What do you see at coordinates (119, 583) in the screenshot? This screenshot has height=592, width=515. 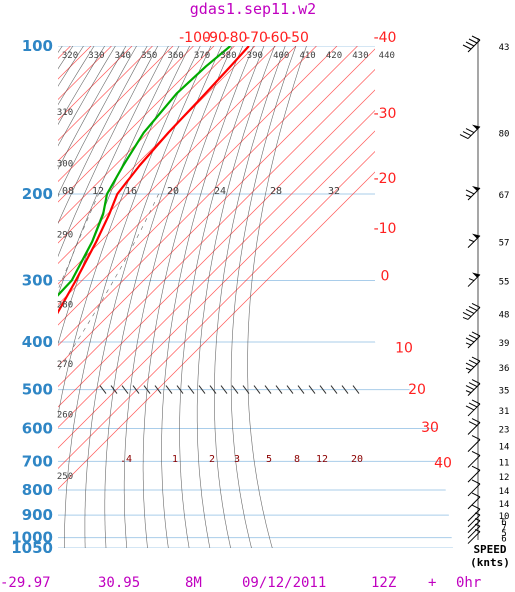 I see `footer-lon: 30.95` at bounding box center [119, 583].